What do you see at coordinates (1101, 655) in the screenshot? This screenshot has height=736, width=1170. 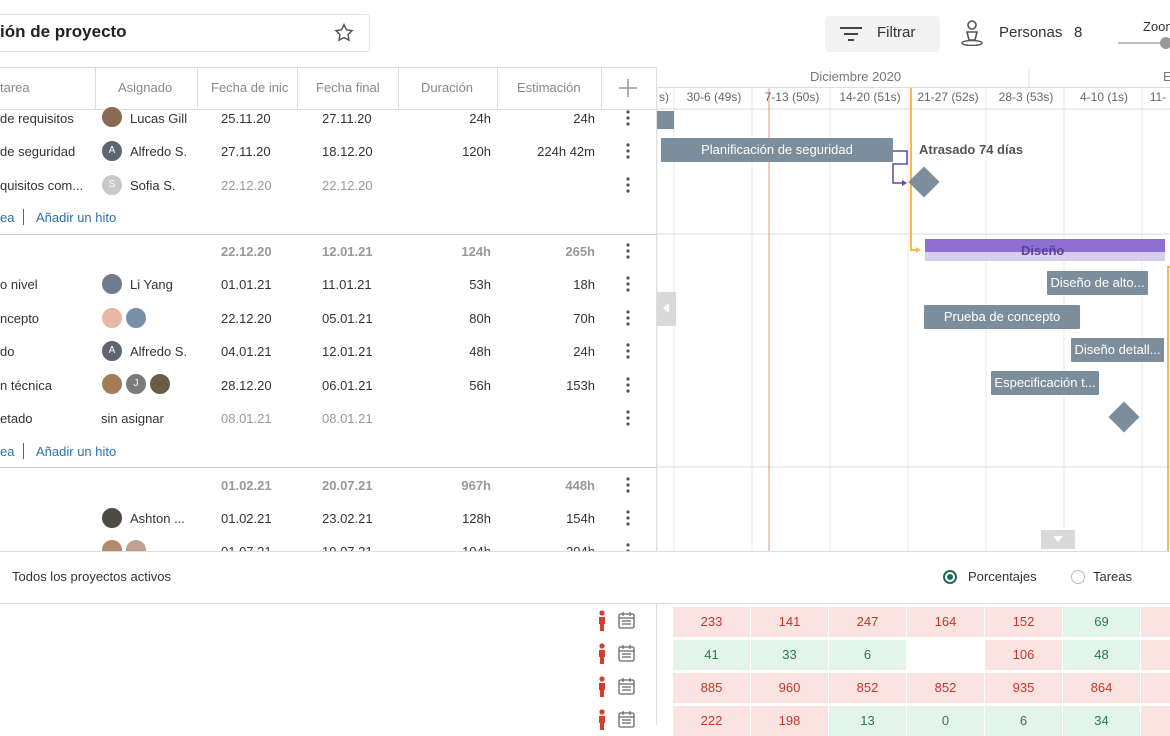 I see `workload-cell: 48` at bounding box center [1101, 655].